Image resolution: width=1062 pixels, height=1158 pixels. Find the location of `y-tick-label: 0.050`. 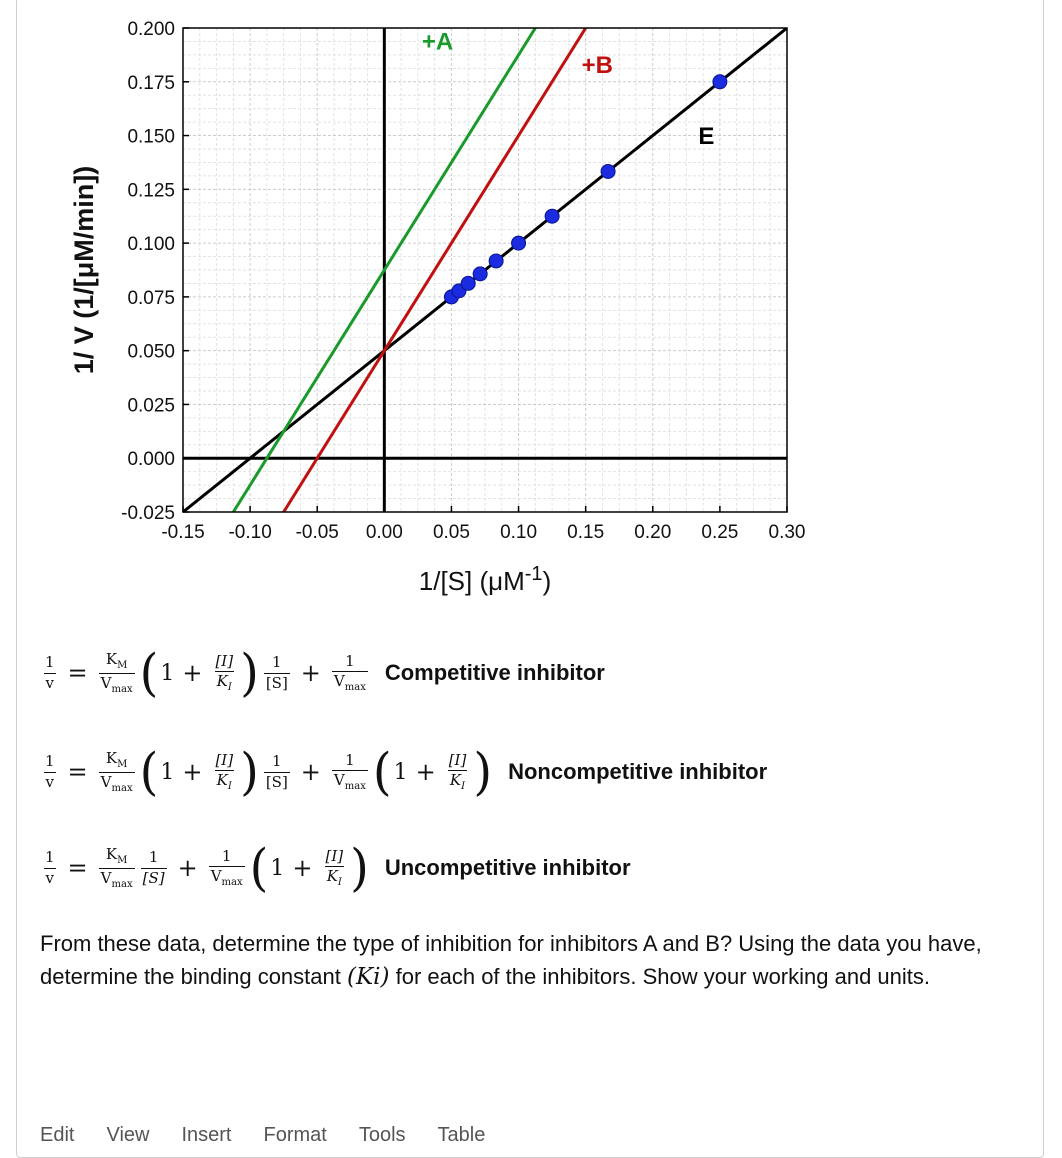

y-tick-label: 0.050 is located at coordinates (151, 352).